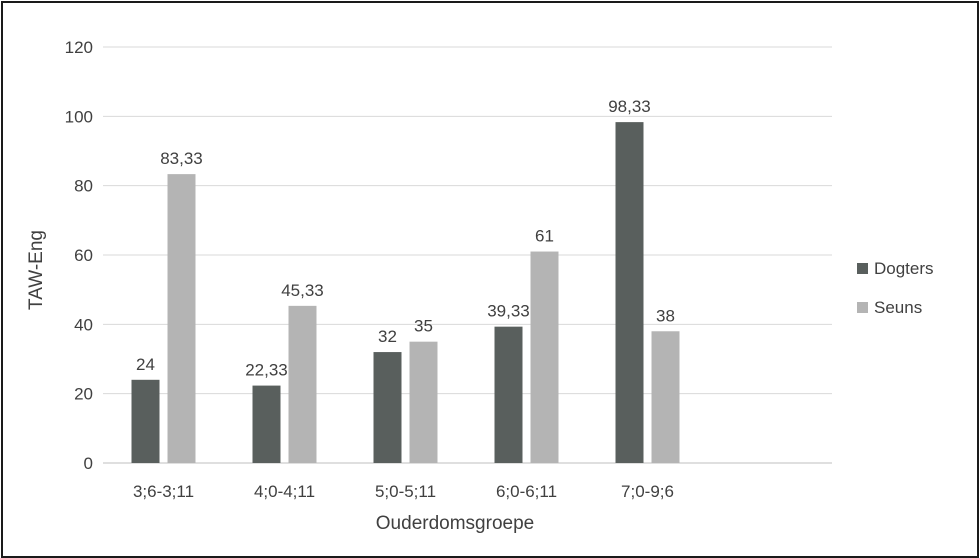  What do you see at coordinates (629, 106) in the screenshot?
I see `data-label: 98,33` at bounding box center [629, 106].